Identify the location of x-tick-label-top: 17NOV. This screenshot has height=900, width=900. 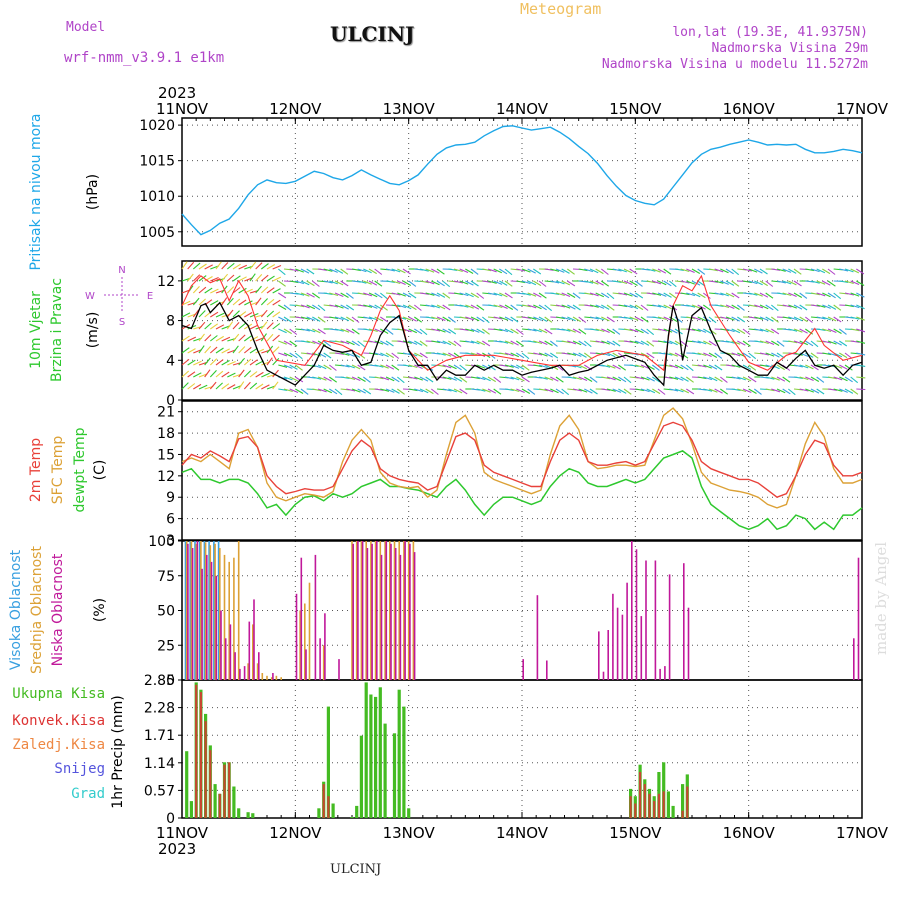
(862, 109).